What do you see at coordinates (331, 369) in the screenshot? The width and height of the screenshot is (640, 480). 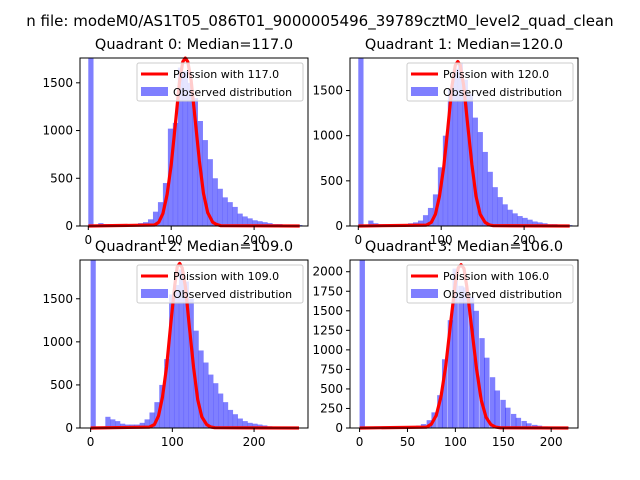 I see `y-tick-label: 750` at bounding box center [331, 369].